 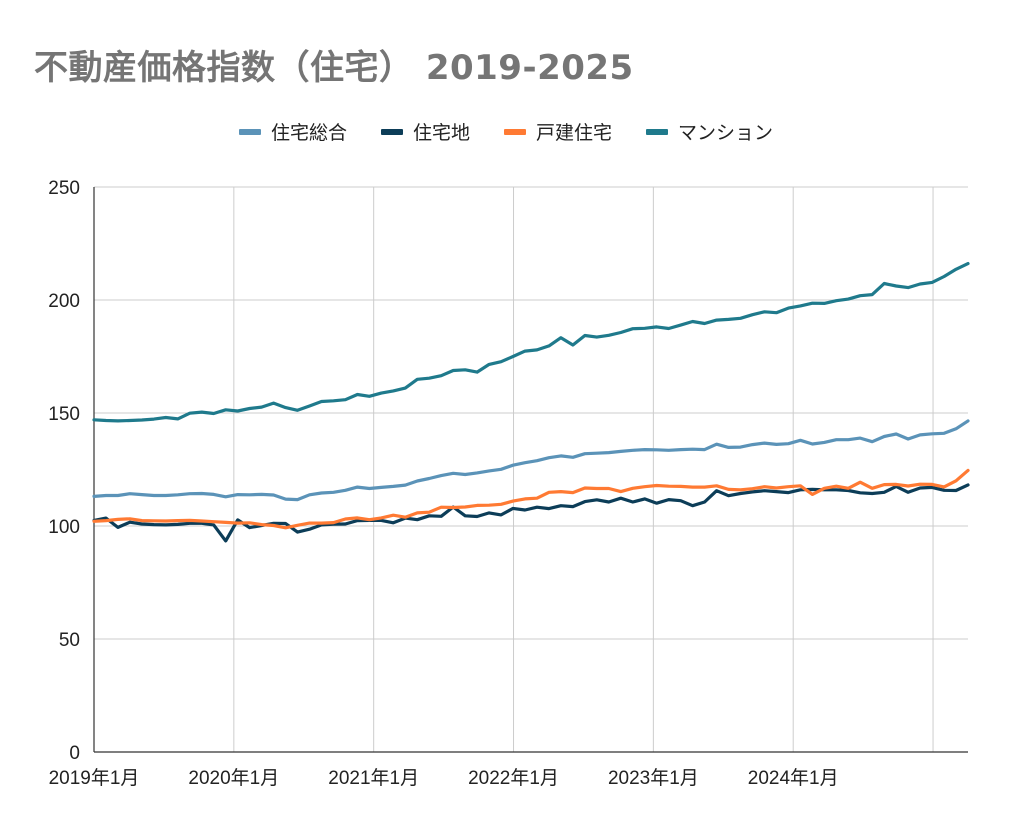 What do you see at coordinates (726, 133) in the screenshot?
I see `legend-label: マンション` at bounding box center [726, 133].